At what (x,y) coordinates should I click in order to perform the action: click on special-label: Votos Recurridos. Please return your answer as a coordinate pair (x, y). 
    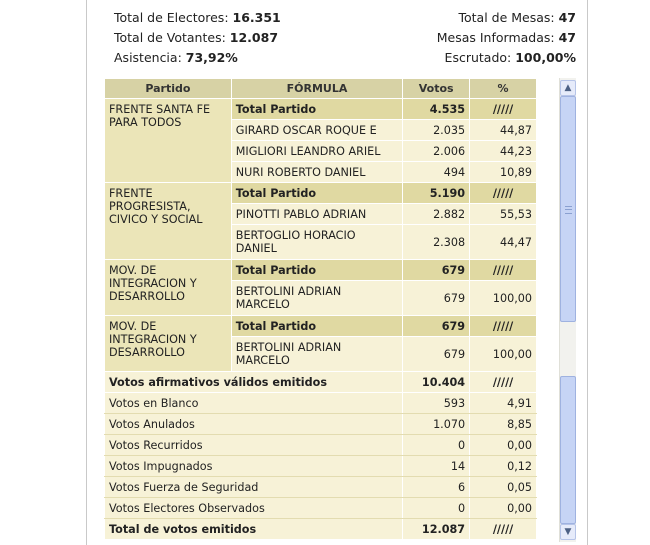
    Looking at the image, I should click on (254, 445).